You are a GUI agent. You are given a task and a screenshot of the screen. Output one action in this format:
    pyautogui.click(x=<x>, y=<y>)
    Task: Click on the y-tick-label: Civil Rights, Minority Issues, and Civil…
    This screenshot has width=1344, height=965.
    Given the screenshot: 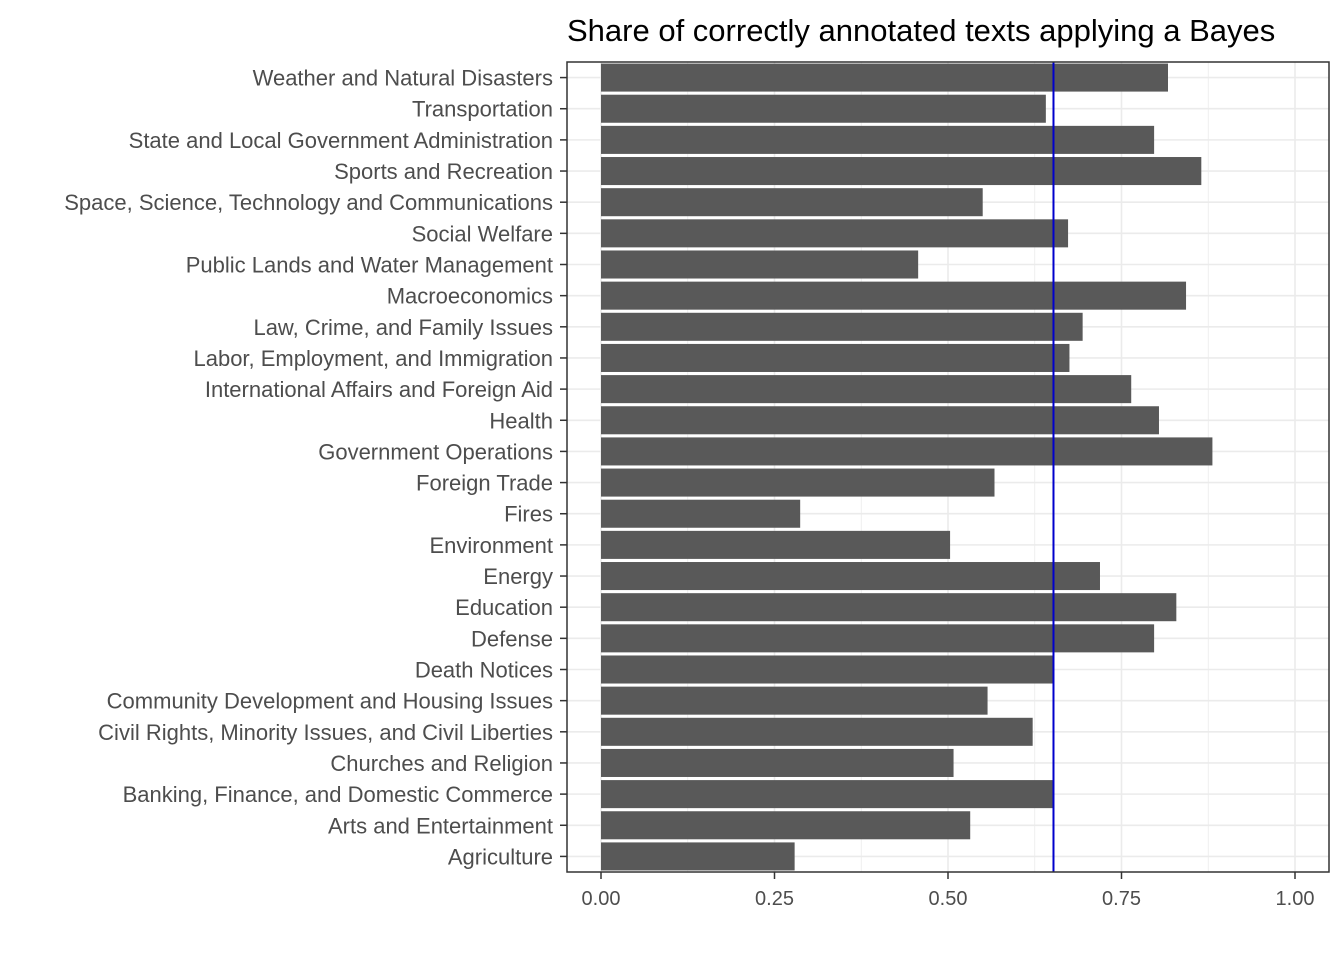 What is the action you would take?
    pyautogui.click(x=325, y=732)
    